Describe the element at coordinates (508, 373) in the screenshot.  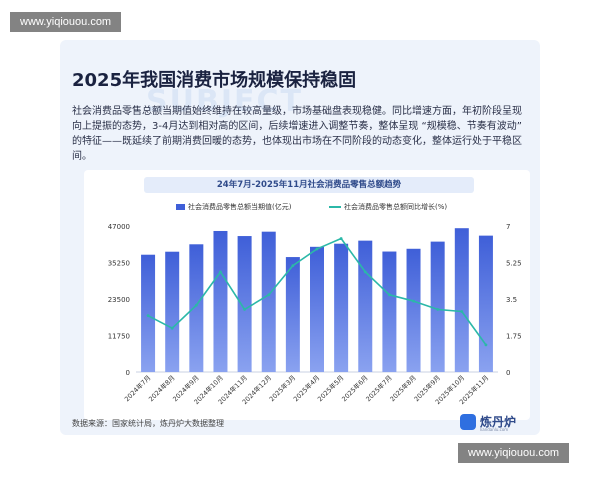
I see `y-right-tick-label: 0` at that location.